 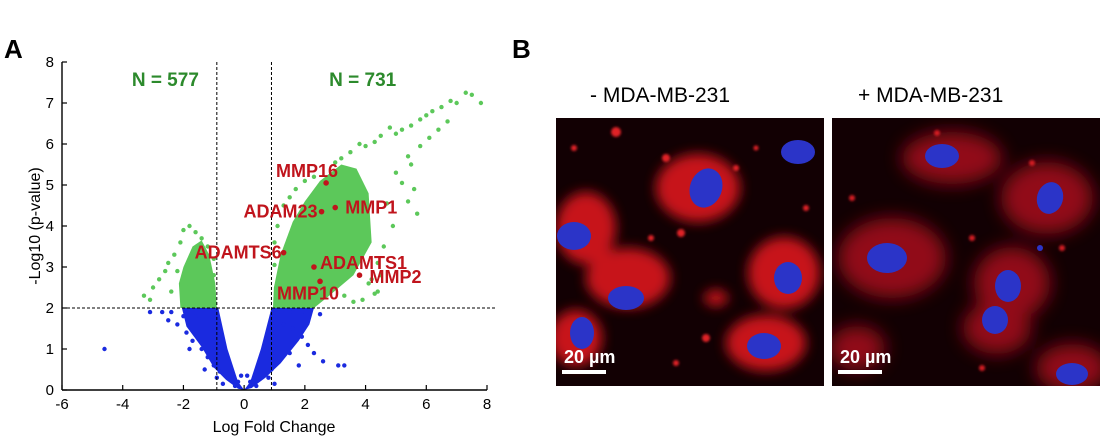 What do you see at coordinates (238, 253) in the screenshot?
I see `gene-label: ADAMTS6` at bounding box center [238, 253].